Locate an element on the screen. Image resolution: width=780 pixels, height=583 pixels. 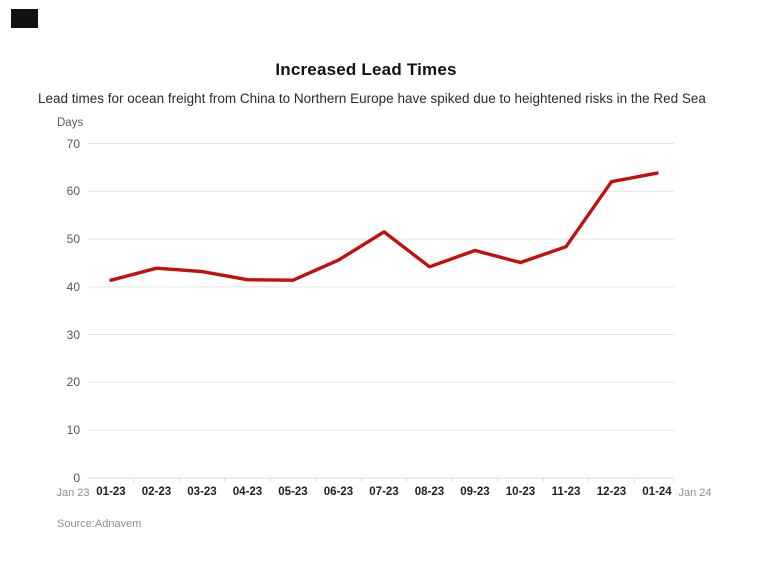
x-tick-label: 11-23 is located at coordinates (566, 492).